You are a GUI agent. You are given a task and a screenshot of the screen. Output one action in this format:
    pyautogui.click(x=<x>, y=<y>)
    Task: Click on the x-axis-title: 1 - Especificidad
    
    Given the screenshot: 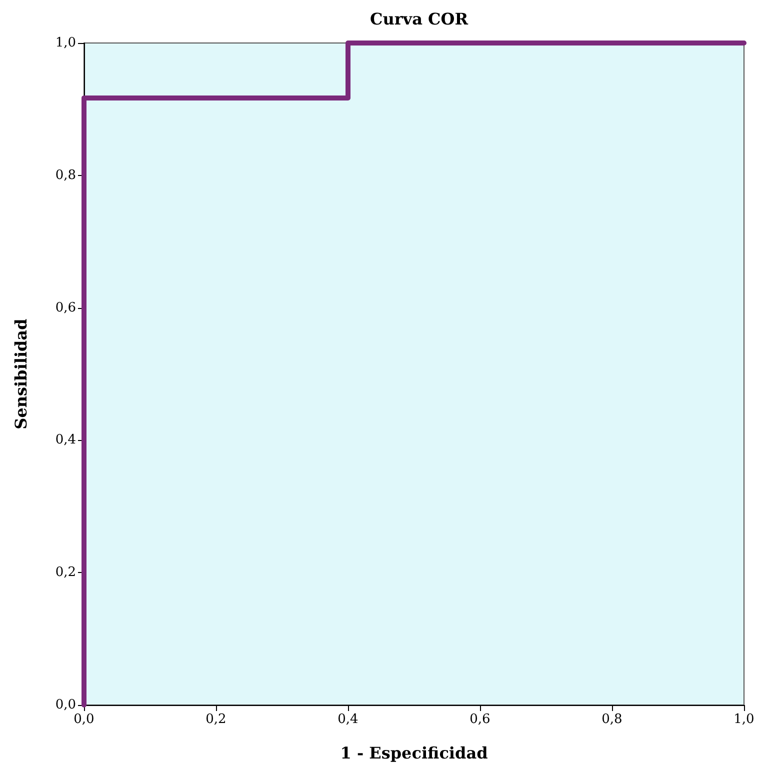 What is the action you would take?
    pyautogui.click(x=414, y=753)
    